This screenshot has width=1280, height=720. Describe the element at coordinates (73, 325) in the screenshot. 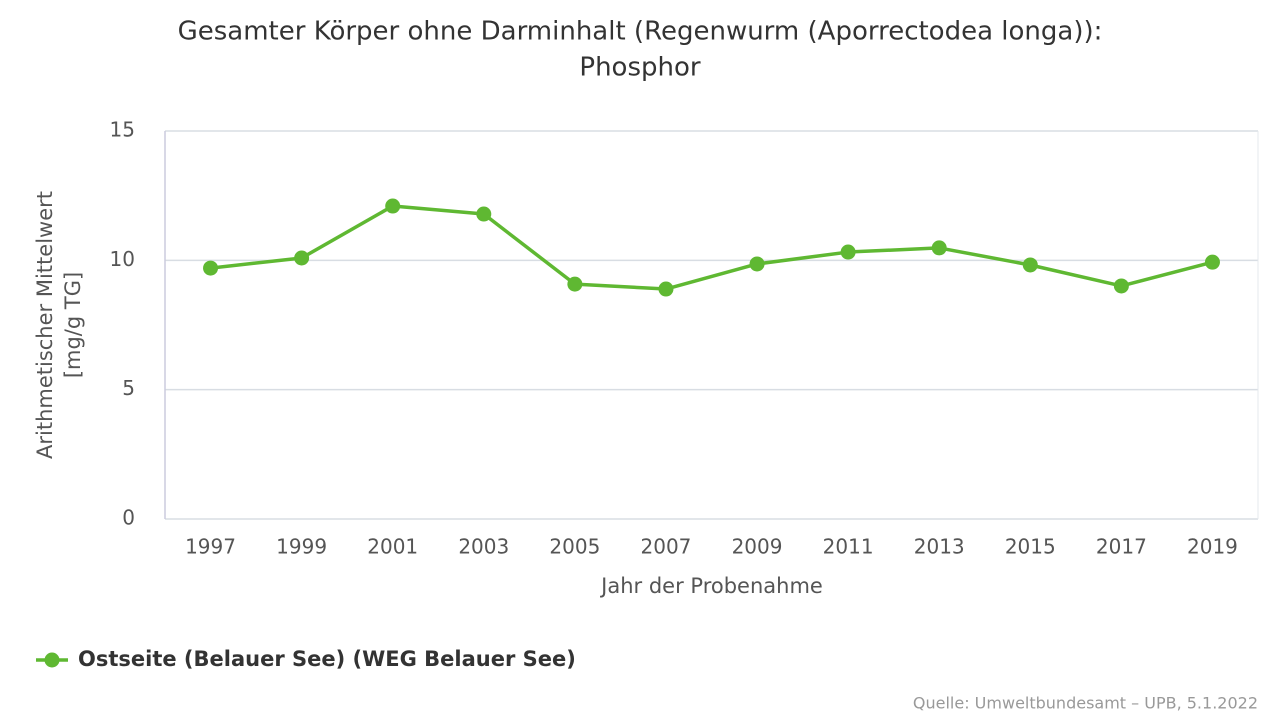

I see `y-axis-label: [mg/g TG]` at that location.